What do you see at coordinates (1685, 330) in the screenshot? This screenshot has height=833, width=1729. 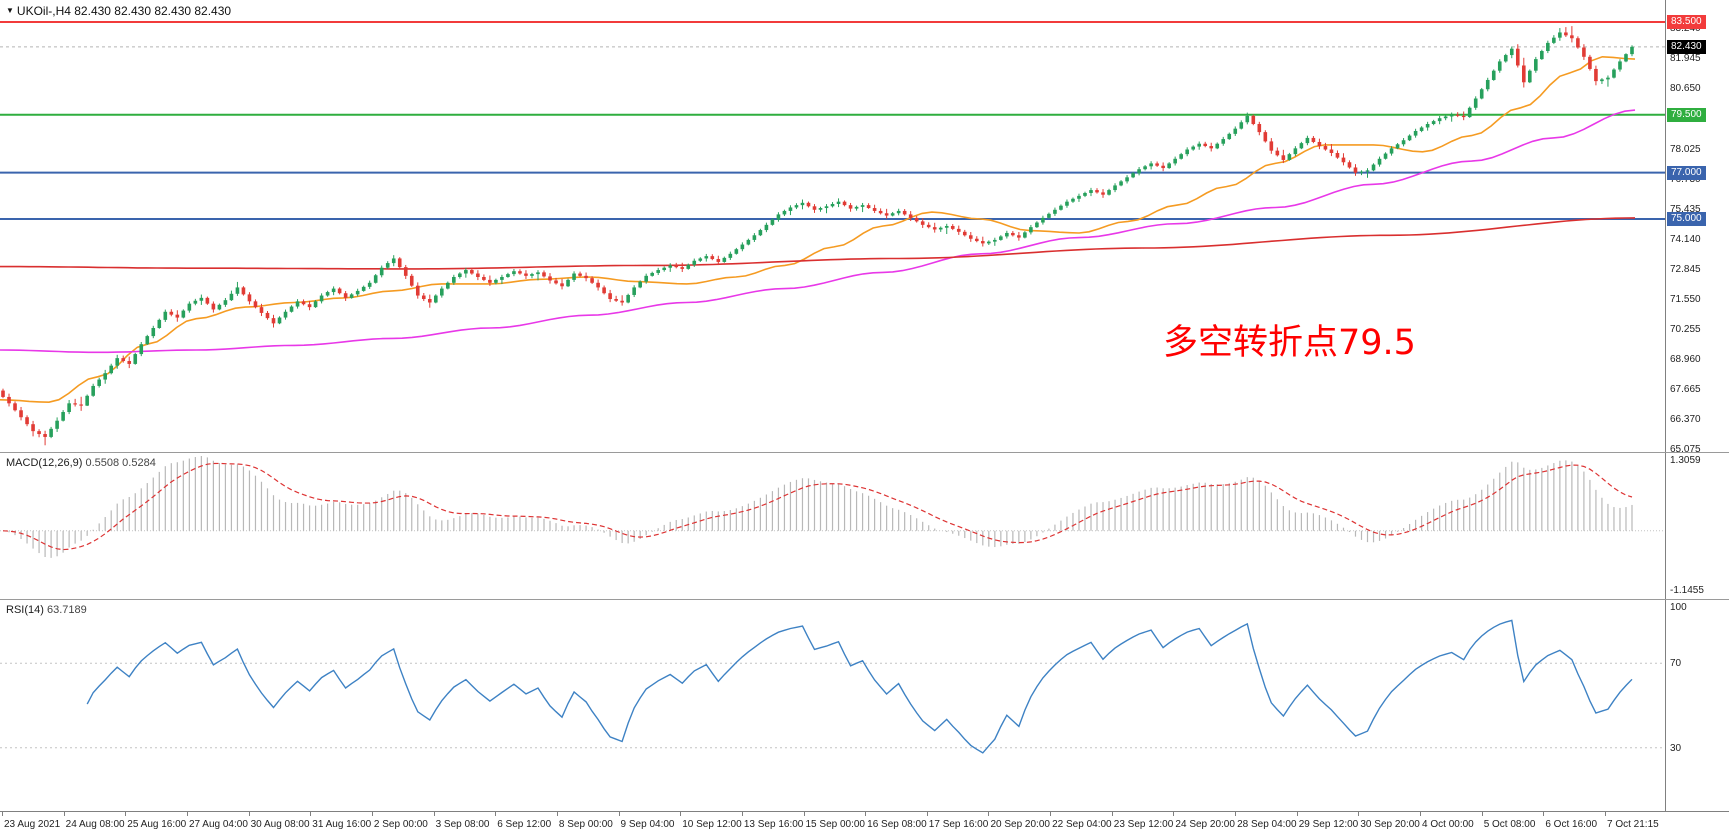 I see `price-tick-label: 70.255` at bounding box center [1685, 330].